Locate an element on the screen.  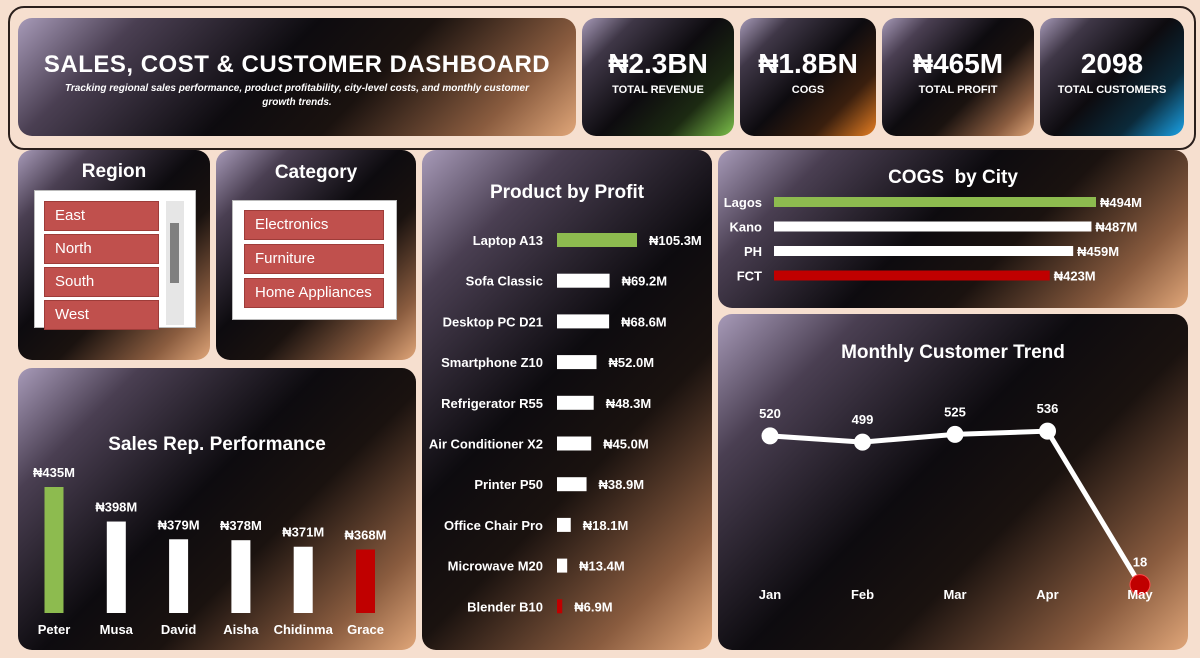
cogs-city-title: COGS by City is located at coordinates (953, 177).